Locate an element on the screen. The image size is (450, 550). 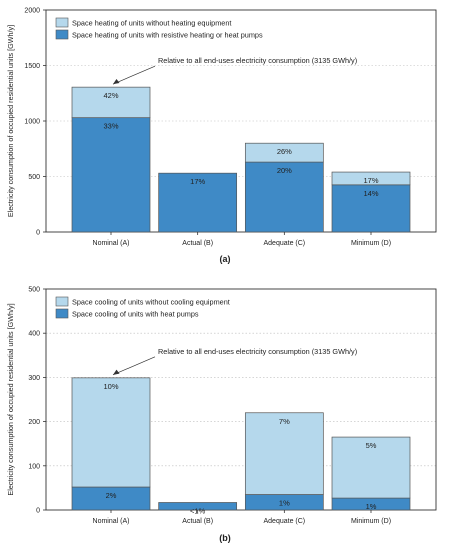
legend-label: Space cooling of units with heat pumps is located at coordinates (135, 314).